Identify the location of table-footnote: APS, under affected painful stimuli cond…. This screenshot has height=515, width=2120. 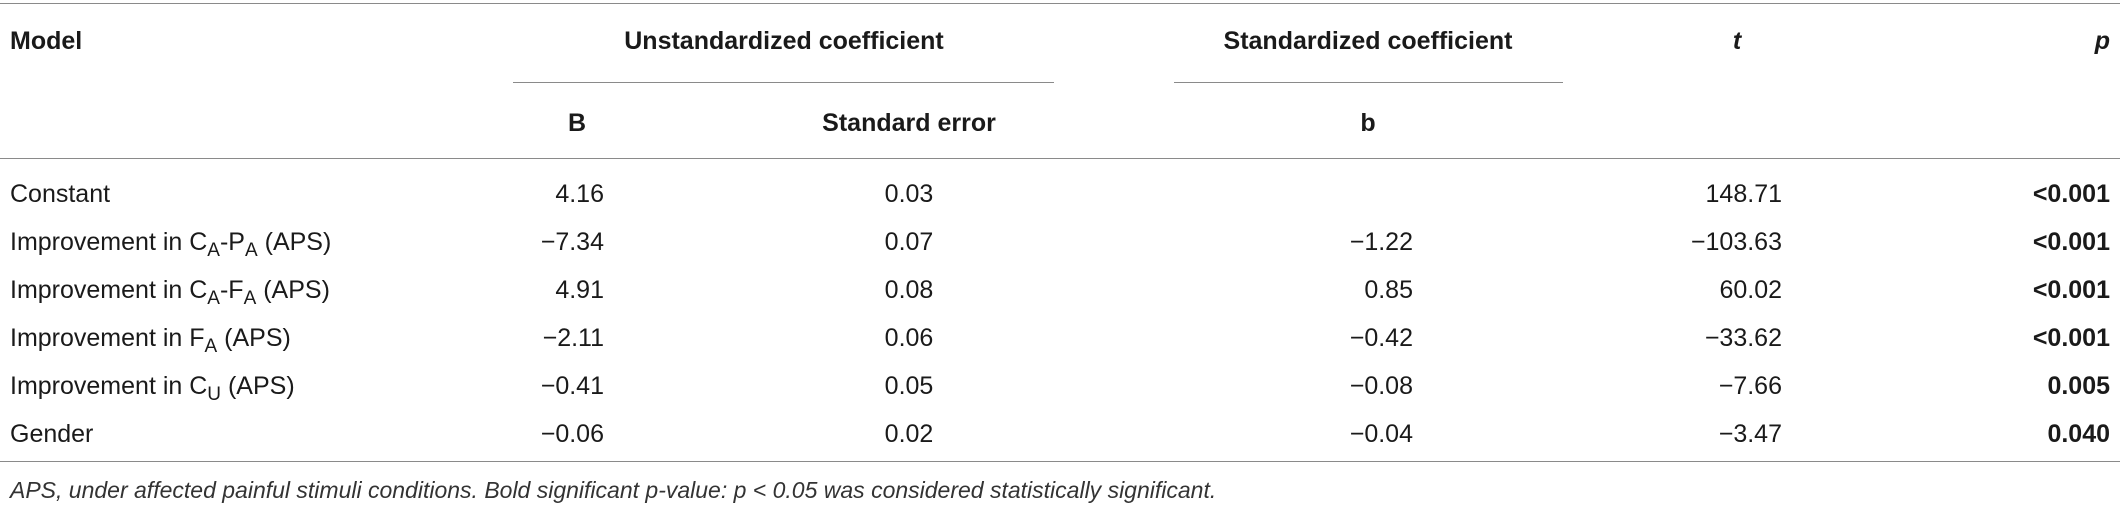
(613, 490).